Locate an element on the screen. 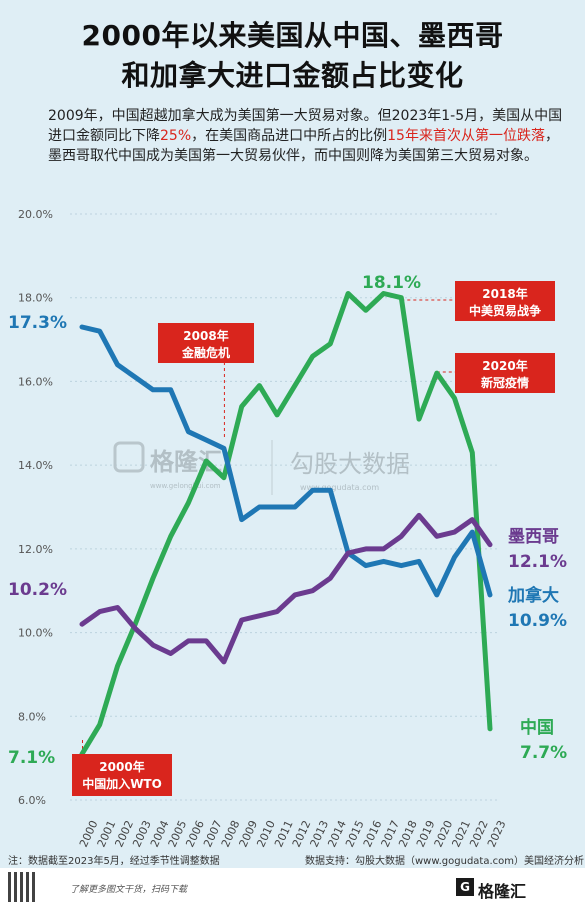 This screenshot has width=585, height=904. annotation-label: 新冠疫情 is located at coordinates (505, 382).